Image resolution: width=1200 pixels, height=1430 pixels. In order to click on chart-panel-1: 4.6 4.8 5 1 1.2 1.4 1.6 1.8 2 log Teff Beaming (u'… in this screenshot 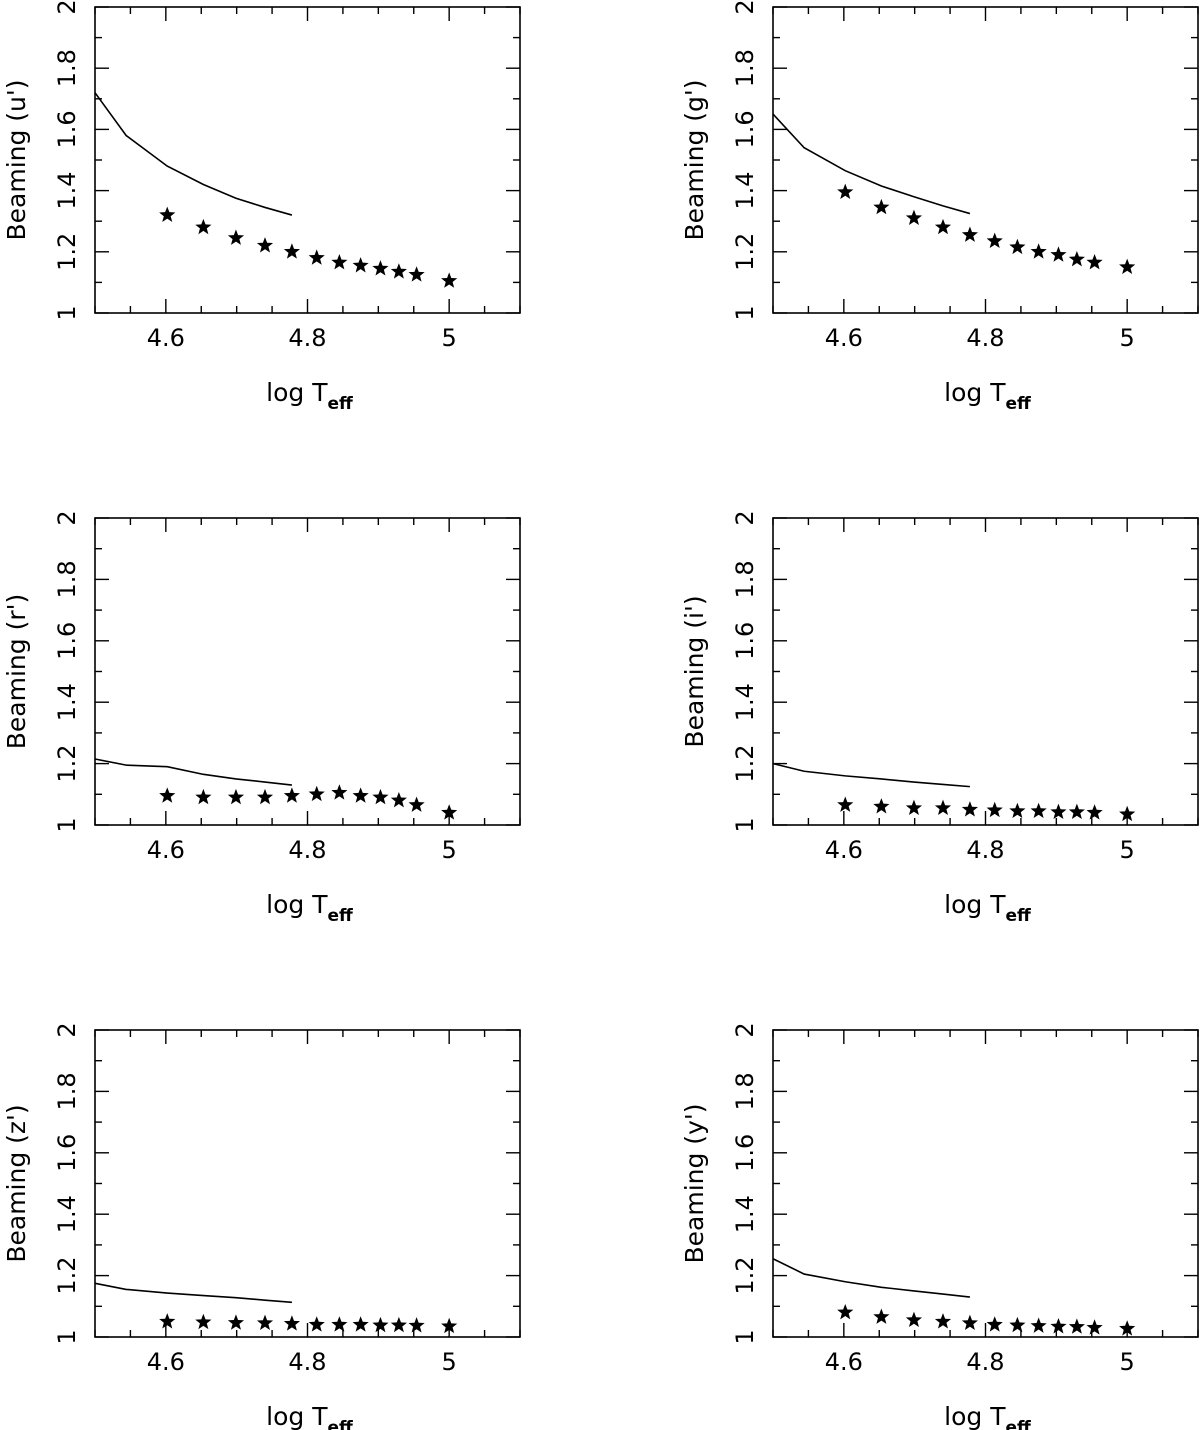, I will do `click(261, 207)`.